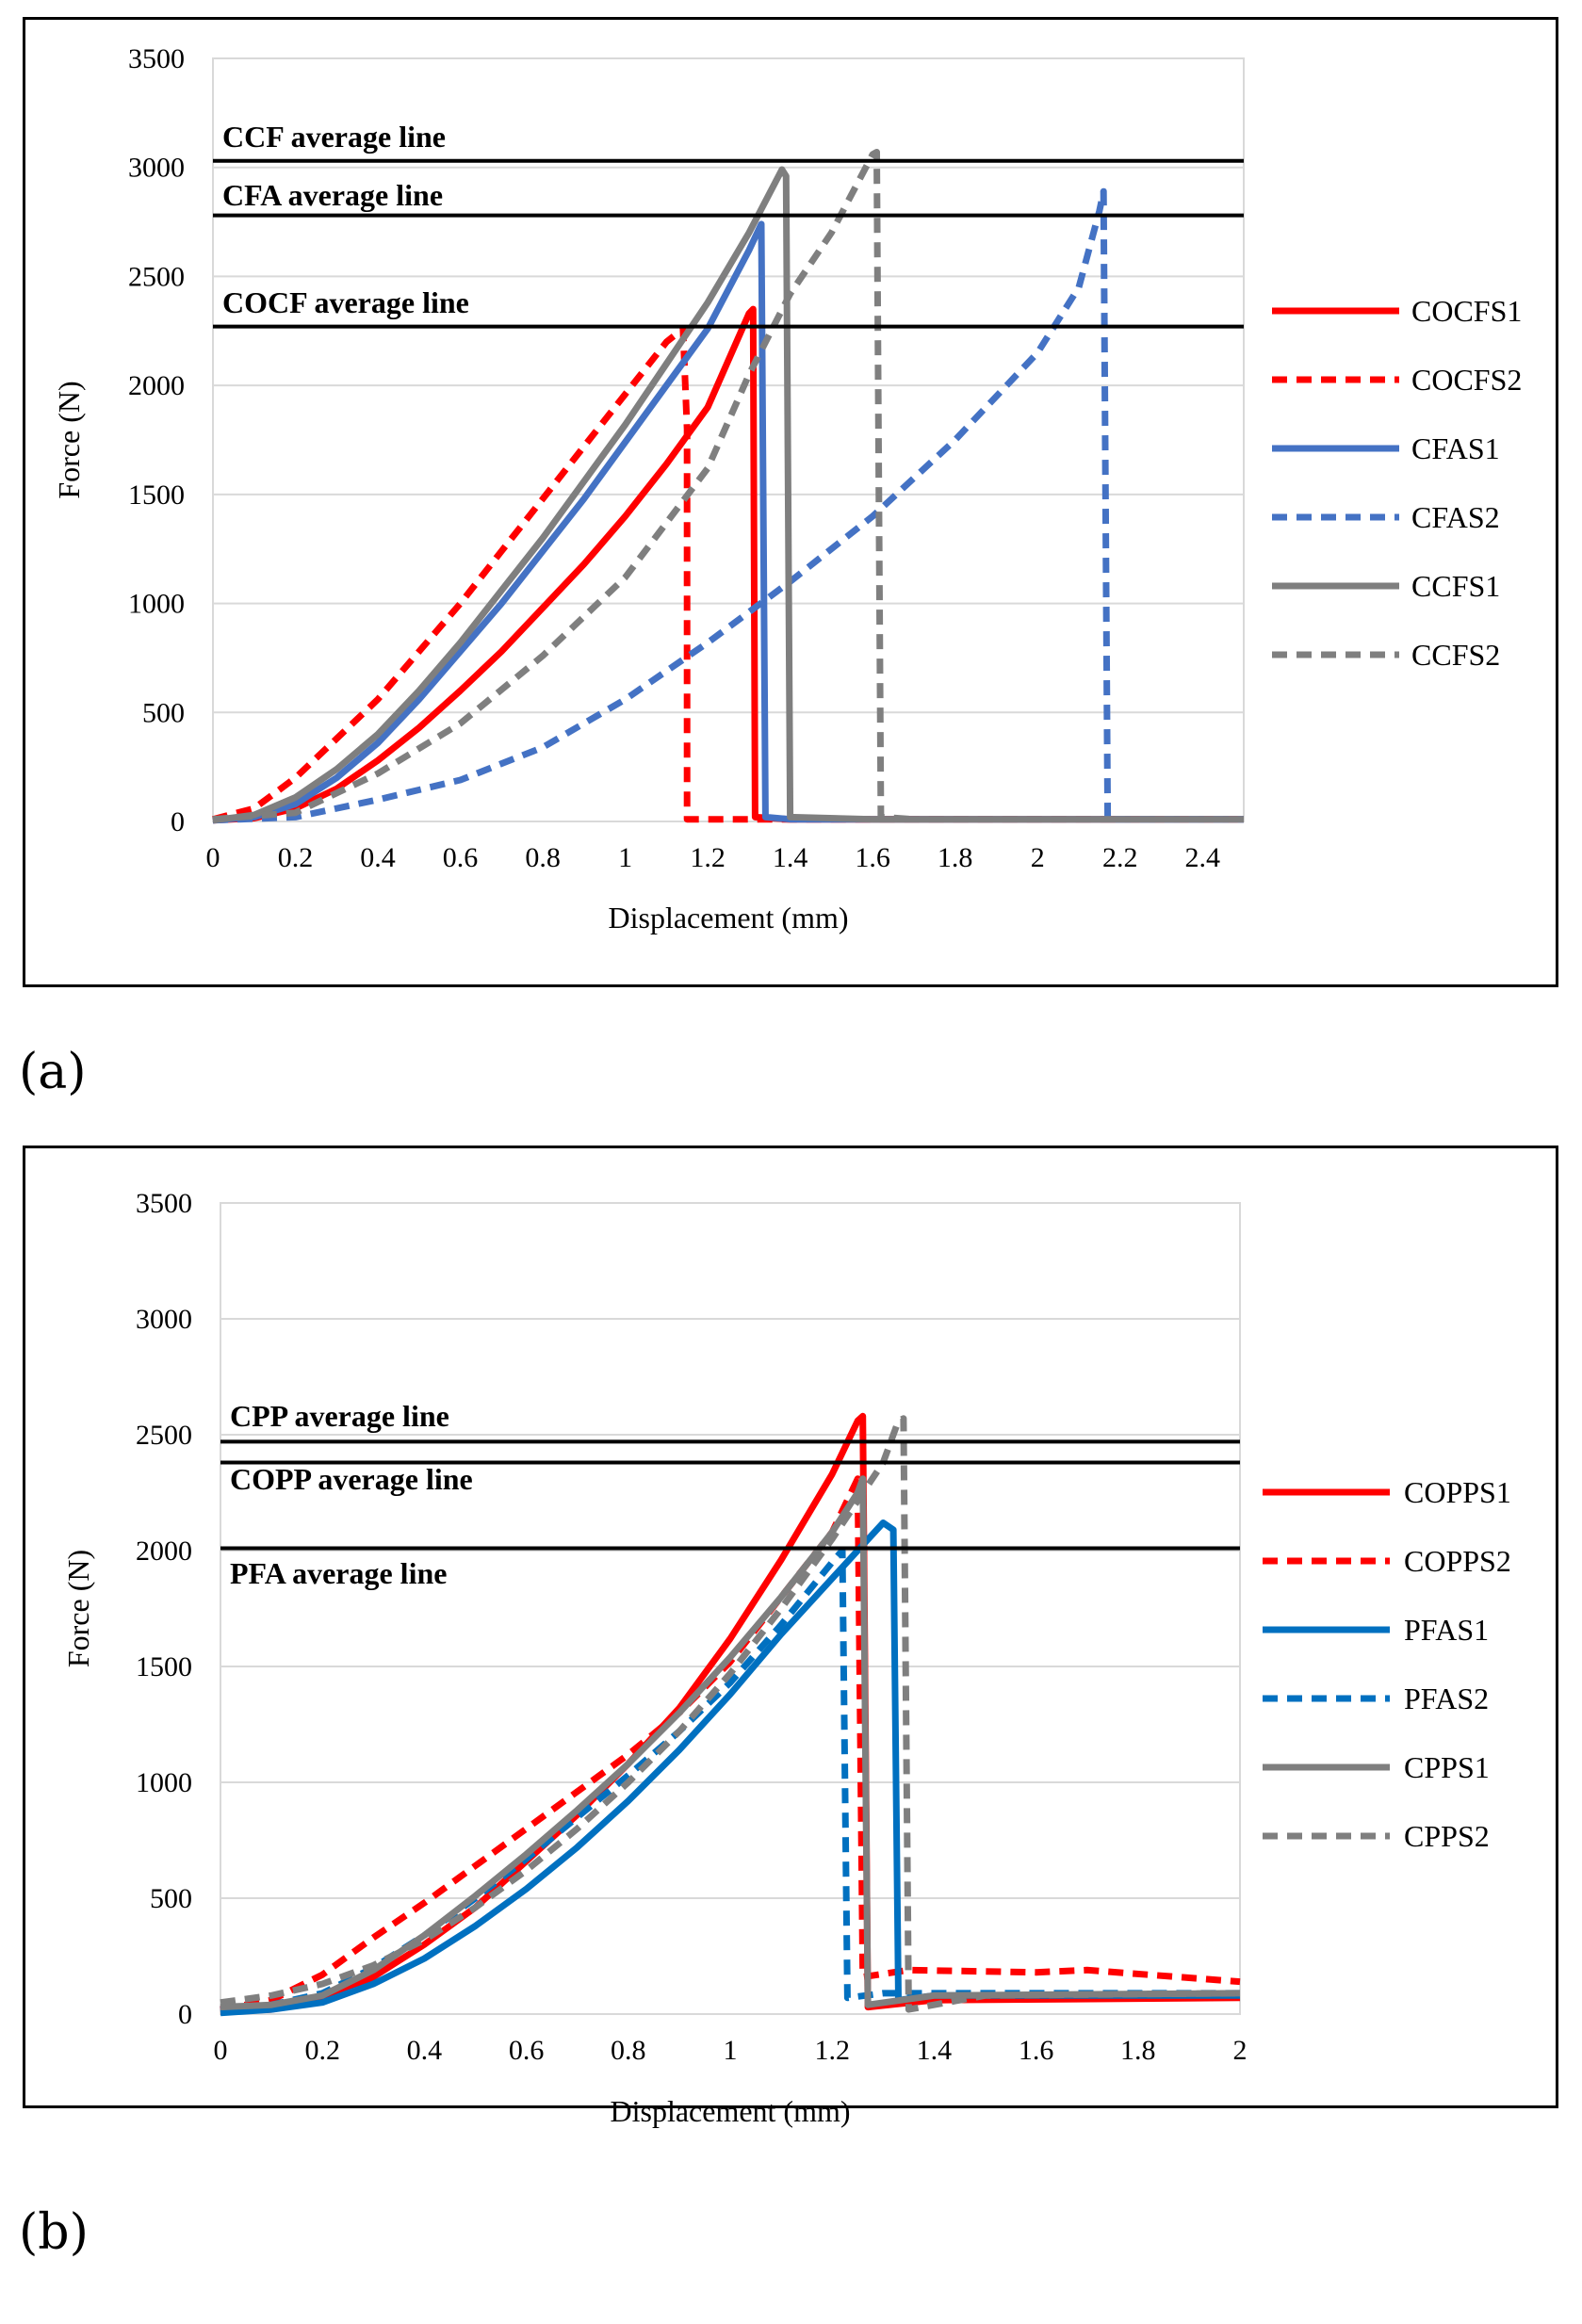 The width and height of the screenshot is (1582, 2324). I want to click on legend-entry: CFAS1, so click(1455, 448).